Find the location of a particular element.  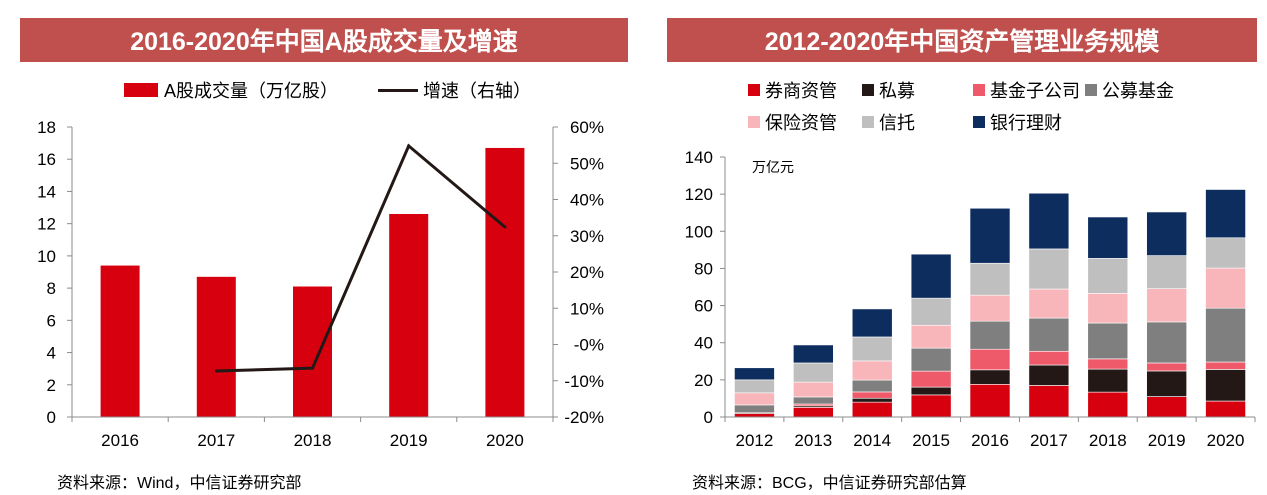

unit-label: 万亿元 is located at coordinates (773, 168).